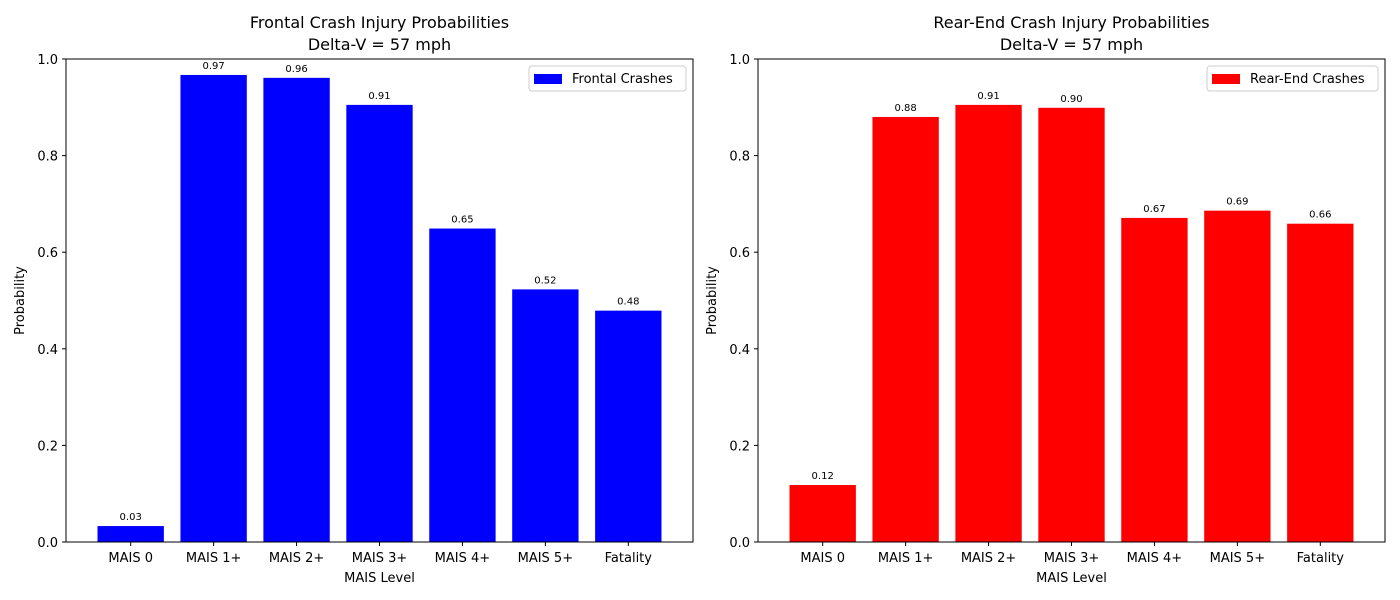 The width and height of the screenshot is (1400, 600). Describe the element at coordinates (1307, 79) in the screenshot. I see `legend-label: Rear-End Crashes` at that location.